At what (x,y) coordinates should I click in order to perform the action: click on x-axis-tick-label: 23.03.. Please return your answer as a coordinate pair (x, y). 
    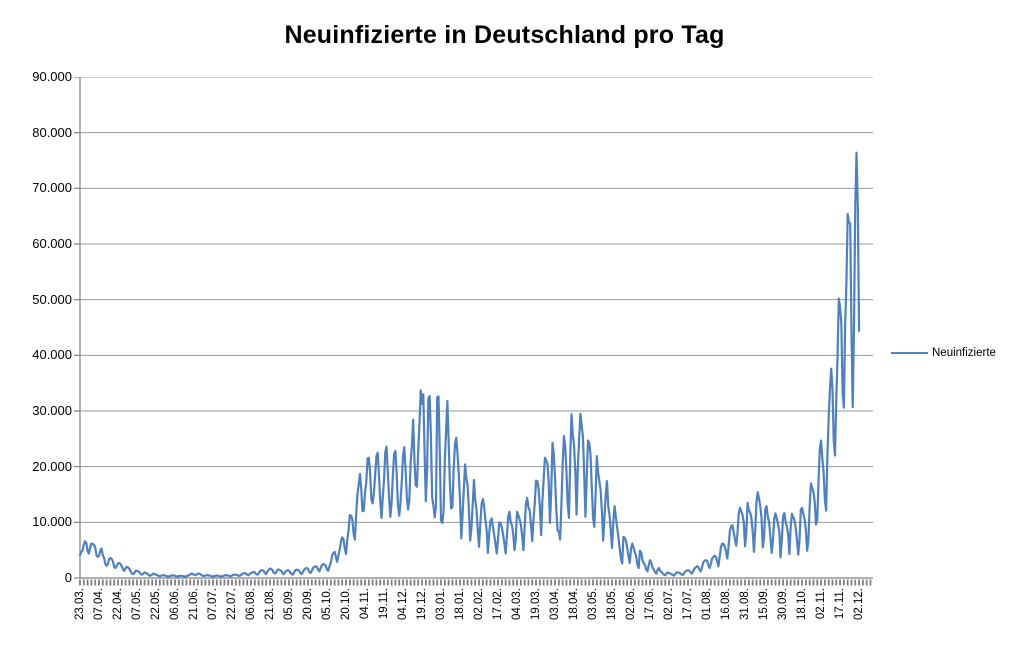
    Looking at the image, I should click on (79, 604).